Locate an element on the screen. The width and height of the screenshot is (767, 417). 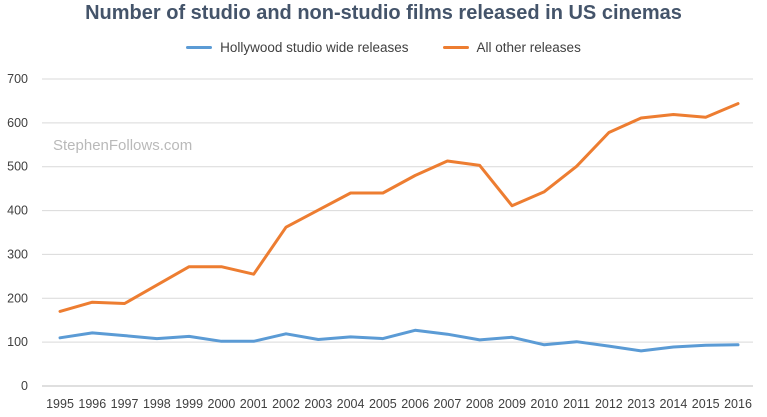
x-tick-label: 2008 is located at coordinates (480, 404).